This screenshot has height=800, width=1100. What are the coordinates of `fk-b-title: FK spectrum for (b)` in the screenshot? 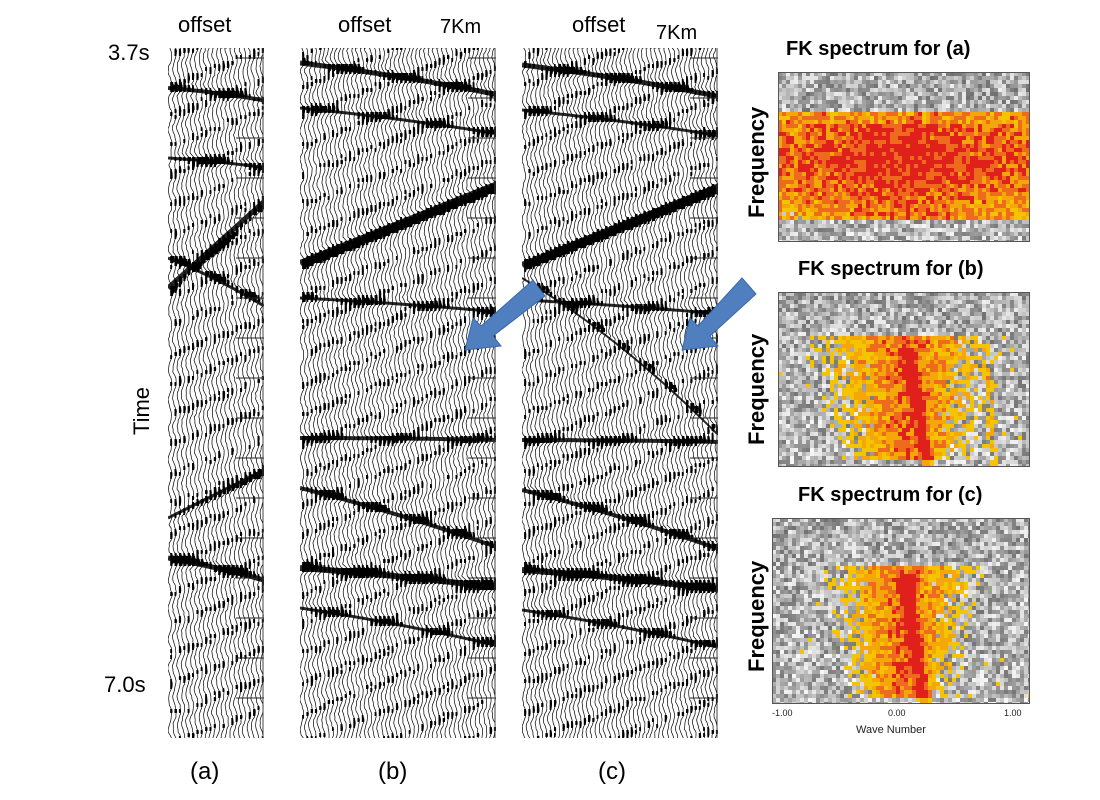 It's located at (891, 269).